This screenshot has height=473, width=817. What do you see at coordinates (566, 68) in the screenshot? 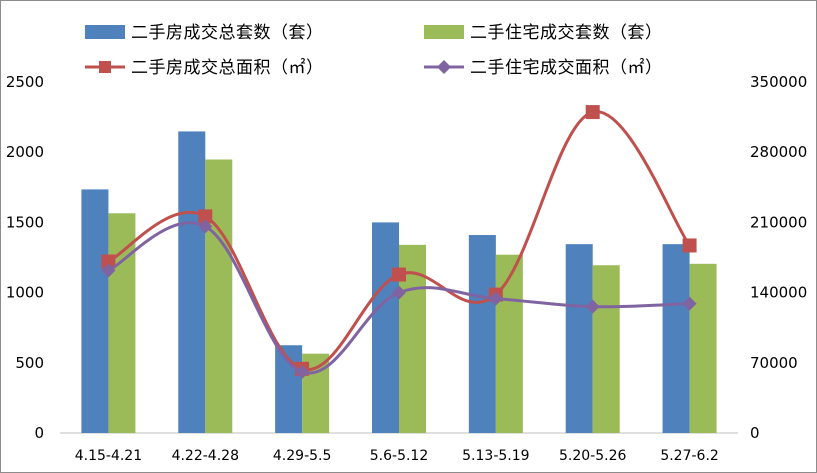
I see `legend-label-residential-area: 二手住宅成交面积（㎡）` at bounding box center [566, 68].